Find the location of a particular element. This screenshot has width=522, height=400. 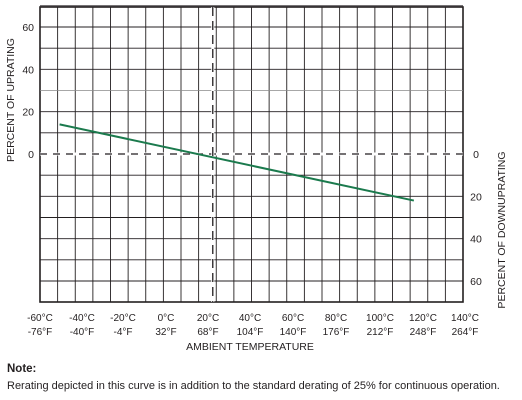

x-axis-title: AMBIENT TEMPERATURE is located at coordinates (250, 347).